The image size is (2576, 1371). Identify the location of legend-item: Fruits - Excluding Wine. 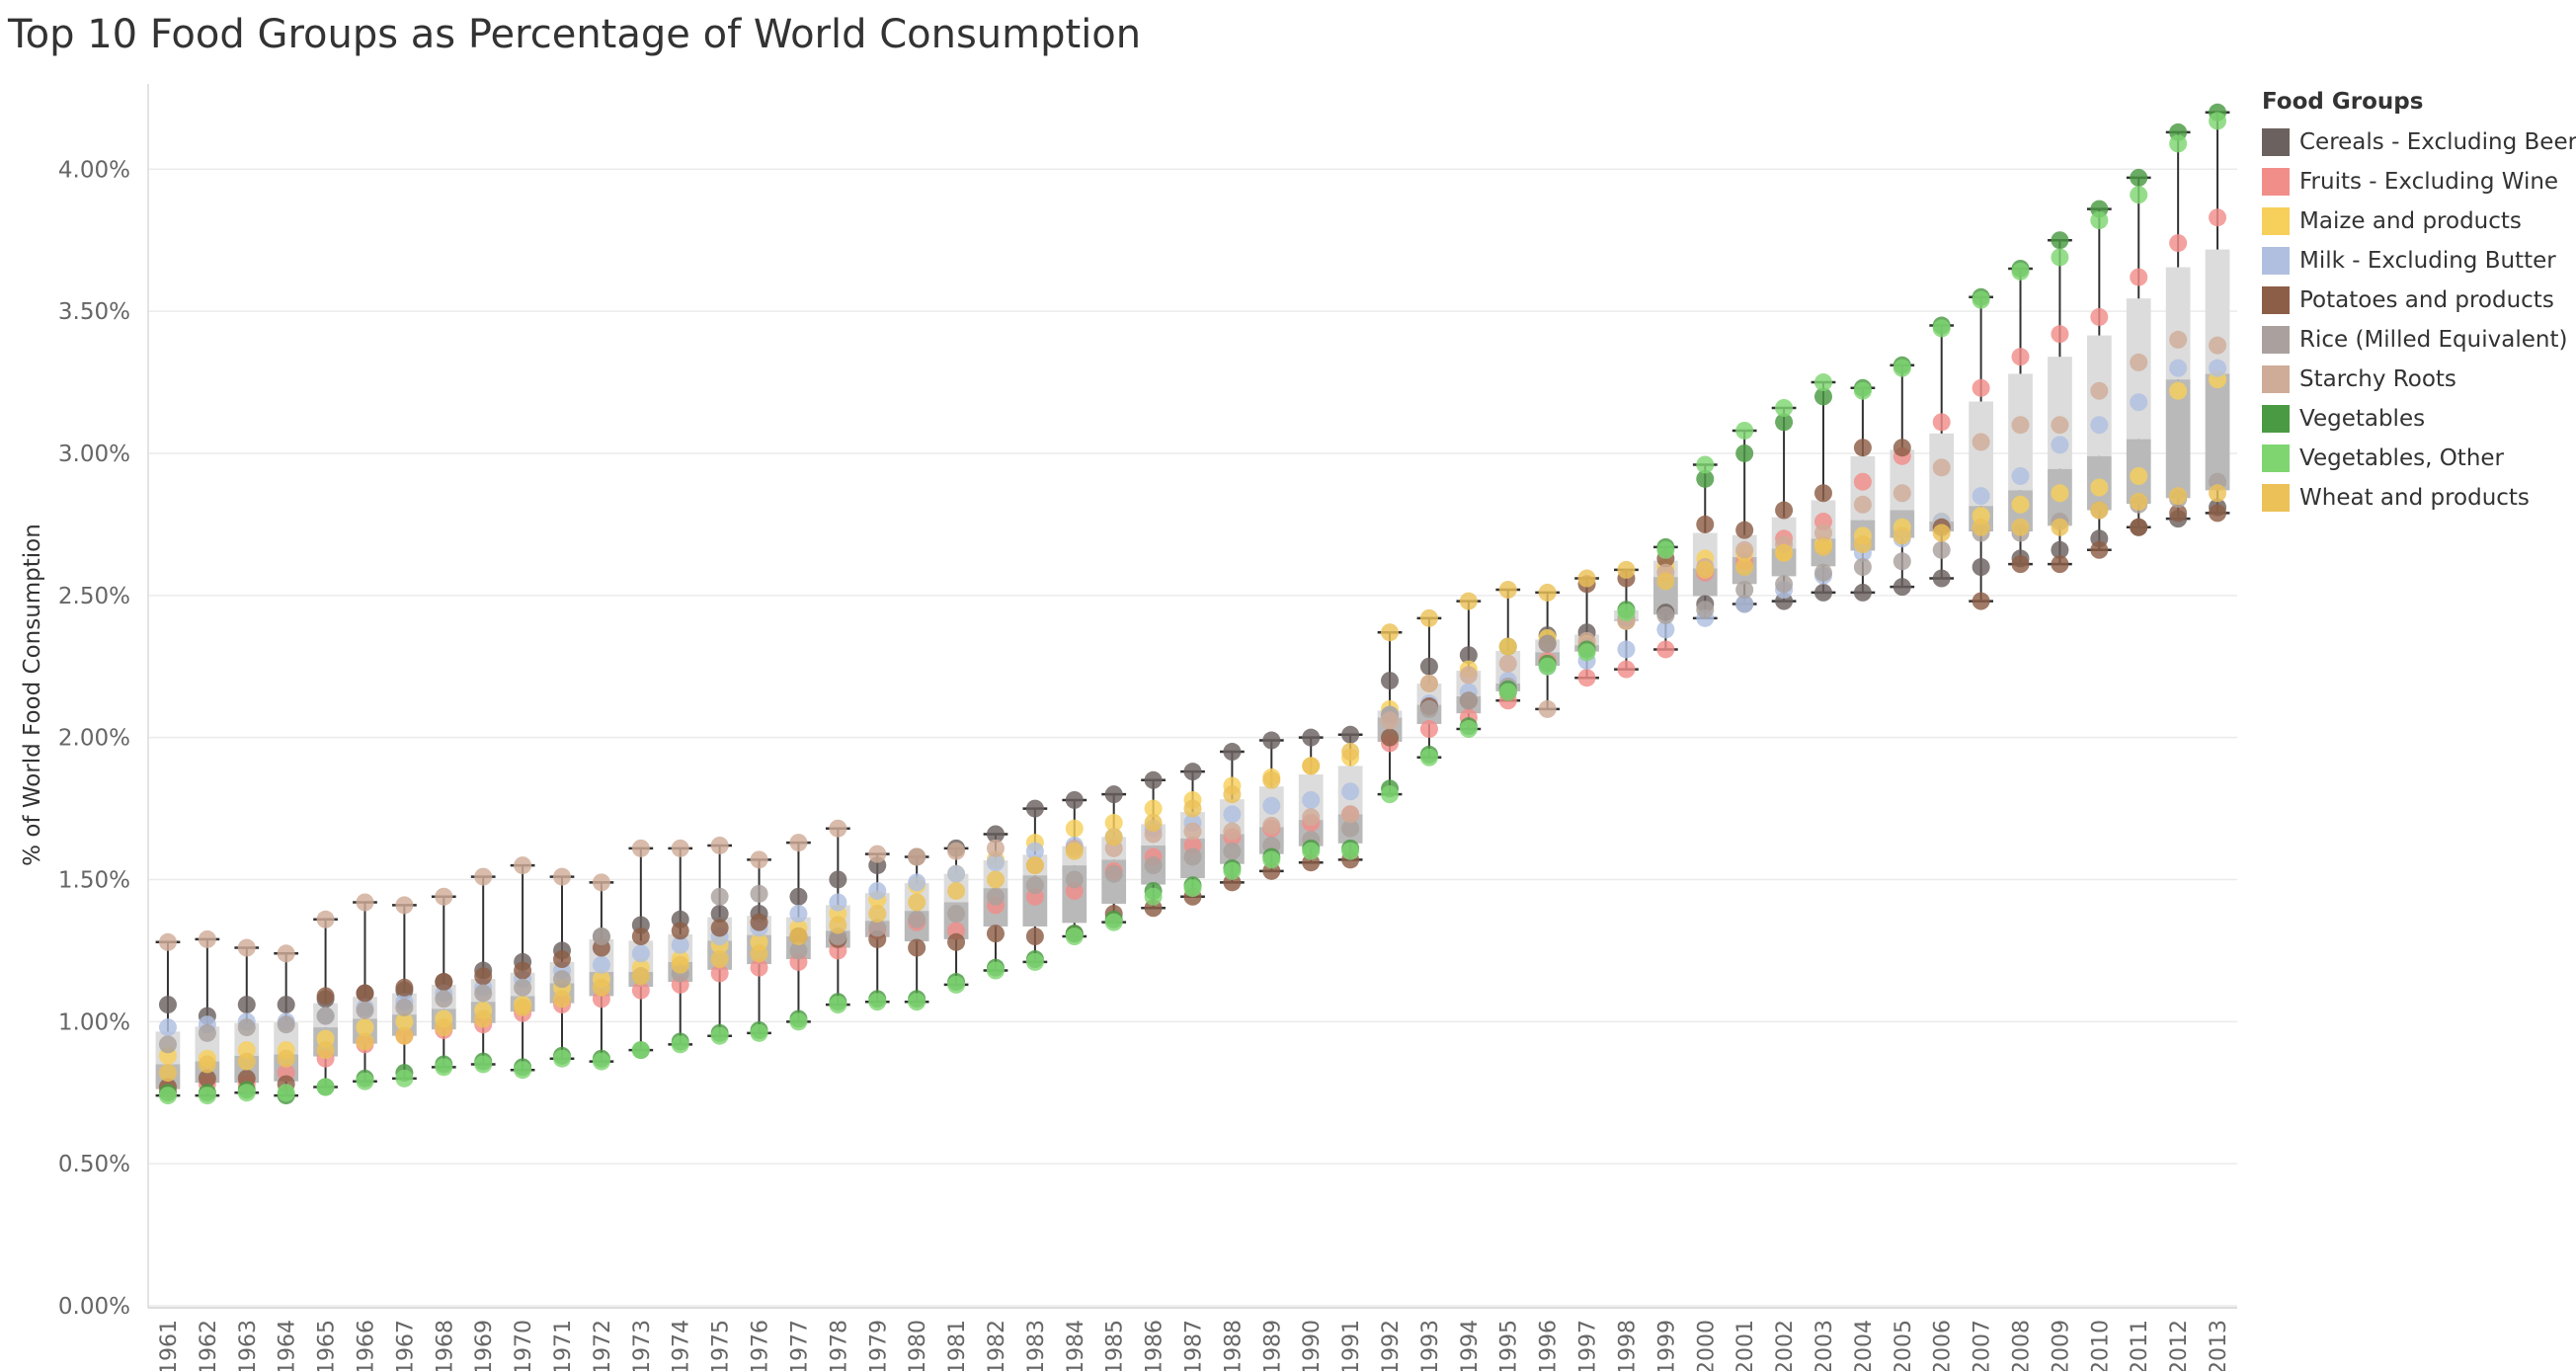
(2418, 182).